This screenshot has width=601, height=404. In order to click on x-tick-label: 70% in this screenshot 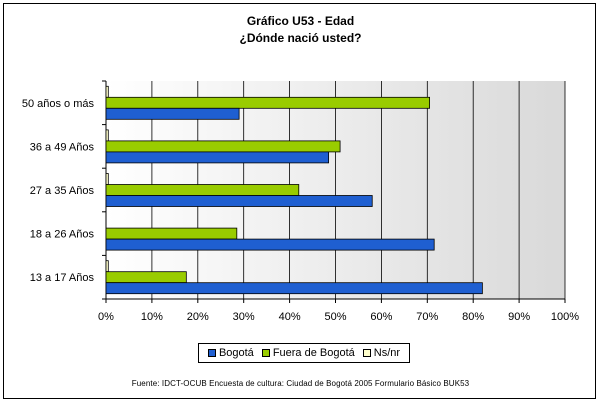, I will do `click(427, 317)`.